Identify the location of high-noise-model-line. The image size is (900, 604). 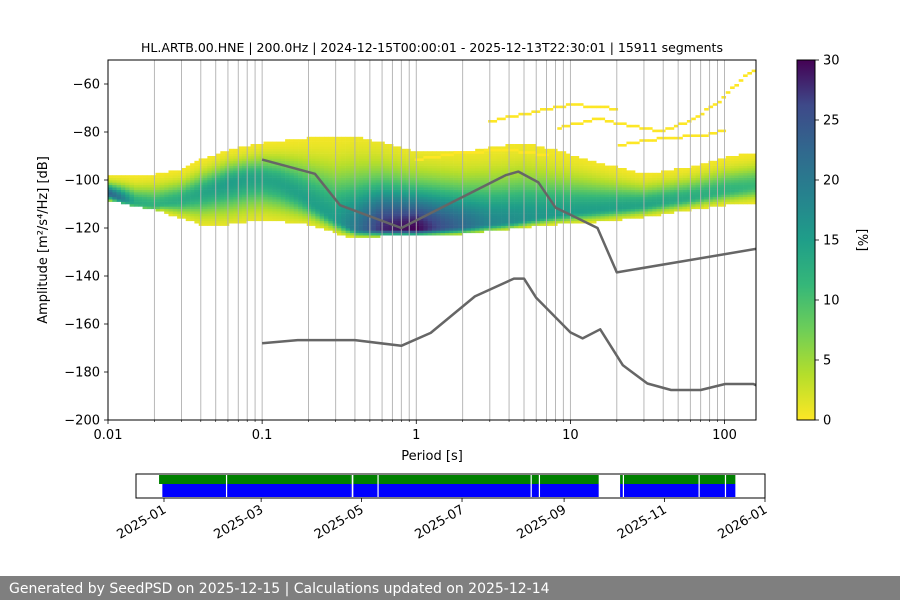
(508, 216).